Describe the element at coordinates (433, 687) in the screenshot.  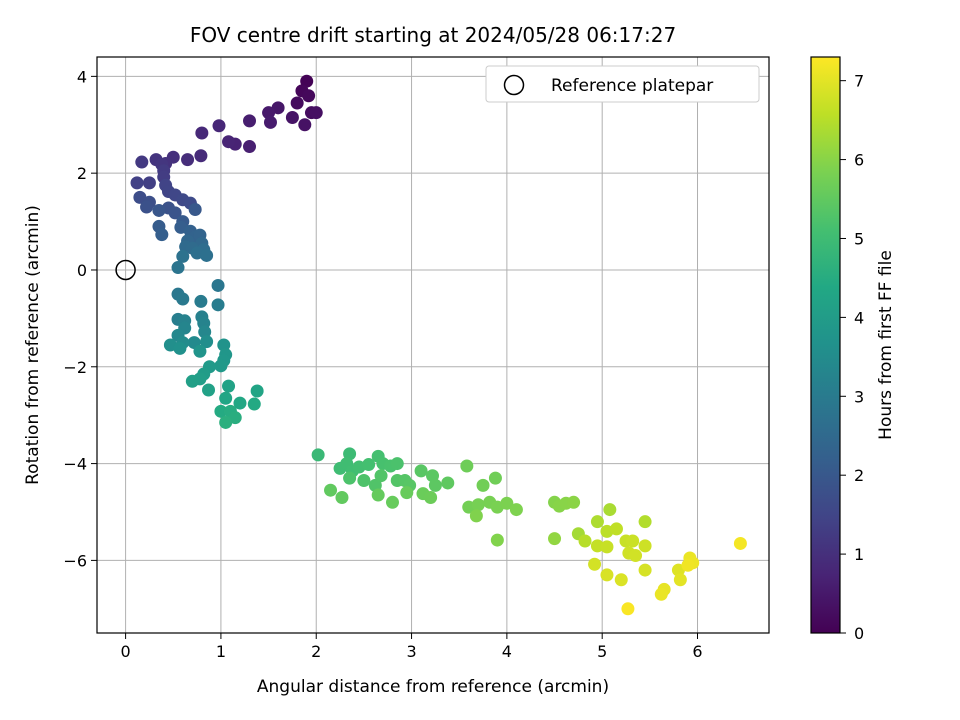
I see `x-axis-label: Angular distance from reference (arcmin)` at that location.